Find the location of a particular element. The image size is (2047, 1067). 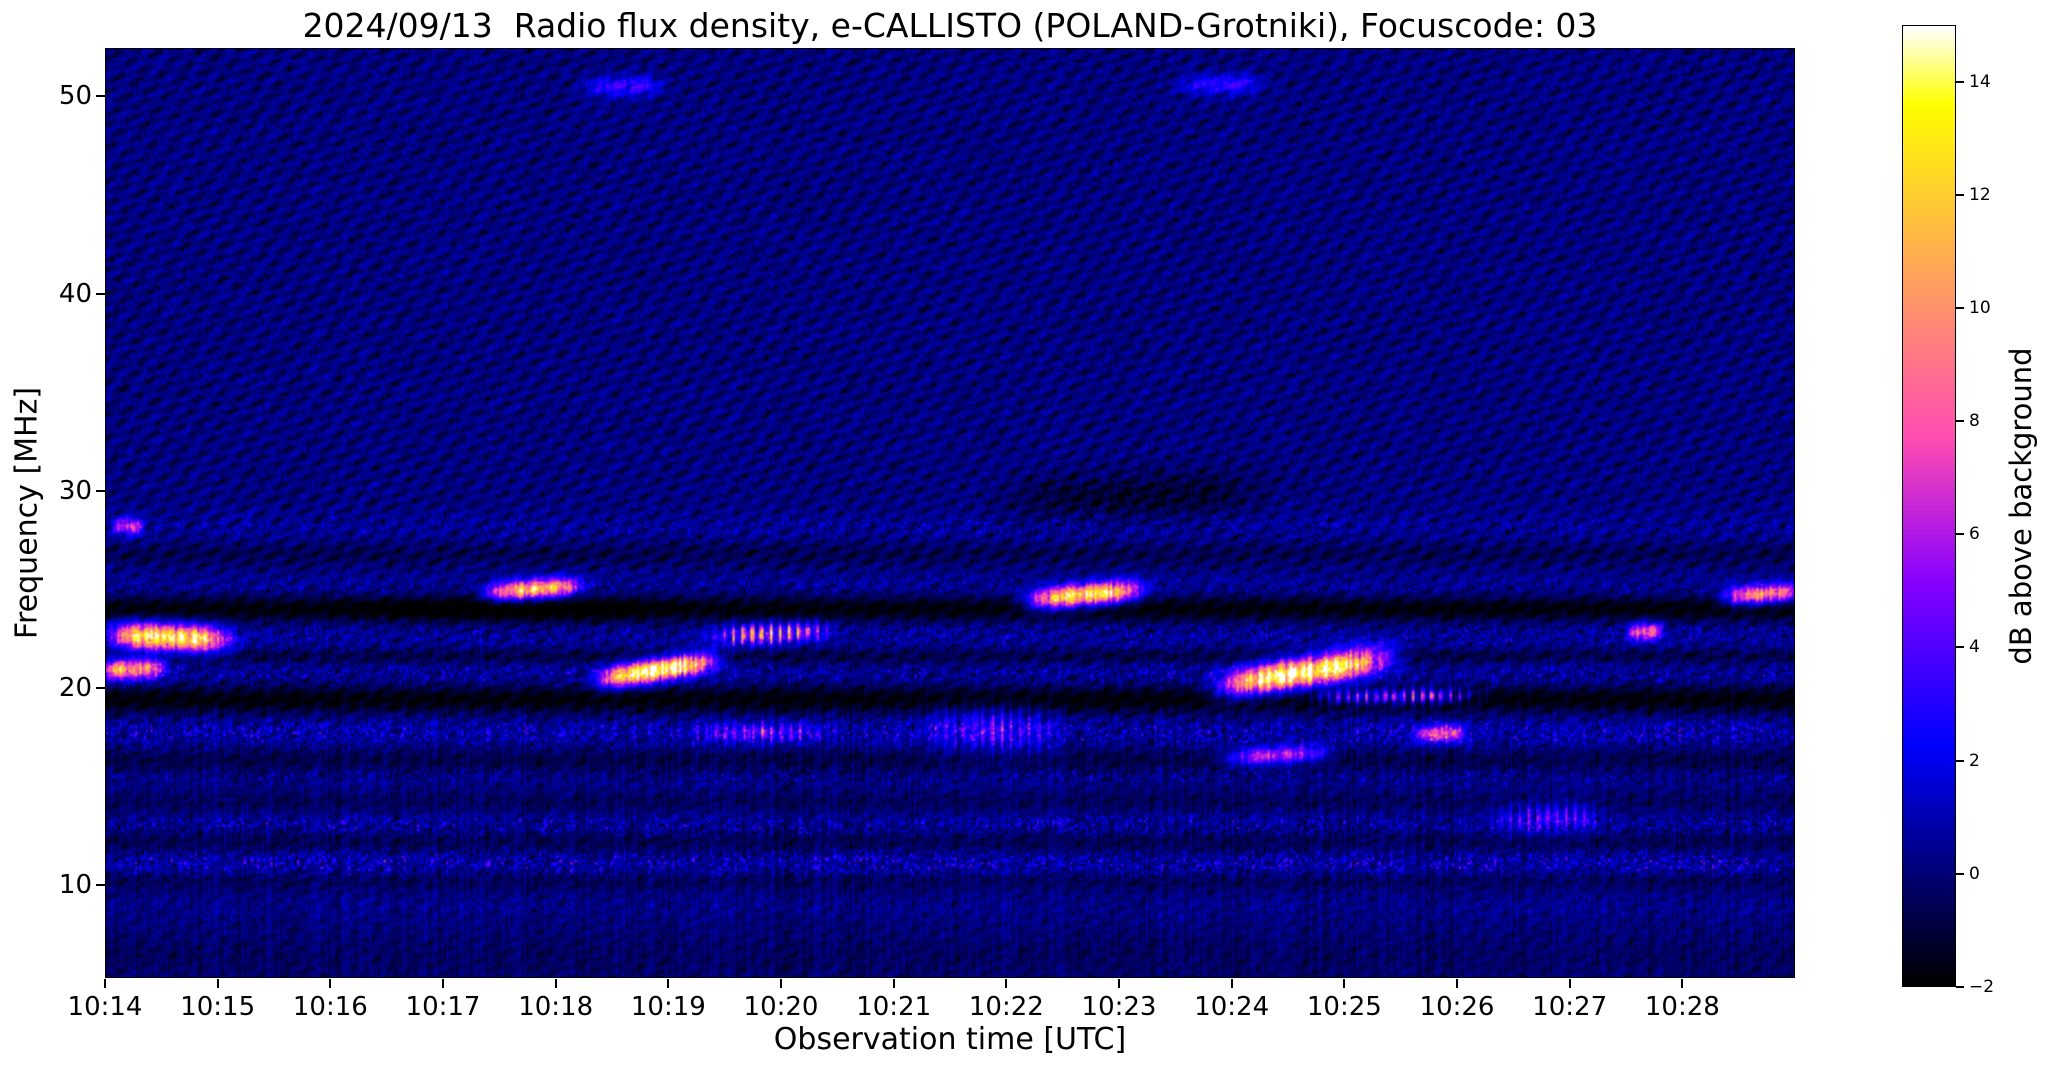

x-tick-label: 10:22 is located at coordinates (1006, 1007).